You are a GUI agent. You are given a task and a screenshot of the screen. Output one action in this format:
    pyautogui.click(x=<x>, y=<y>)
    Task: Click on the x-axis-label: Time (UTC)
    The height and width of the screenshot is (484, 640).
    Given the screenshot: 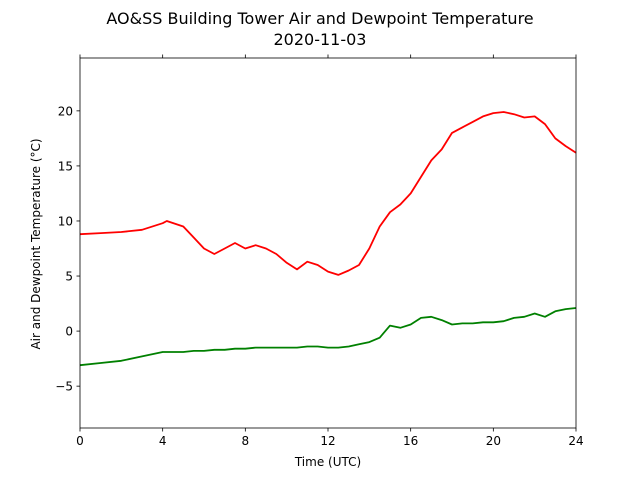 What is the action you would take?
    pyautogui.click(x=327, y=462)
    